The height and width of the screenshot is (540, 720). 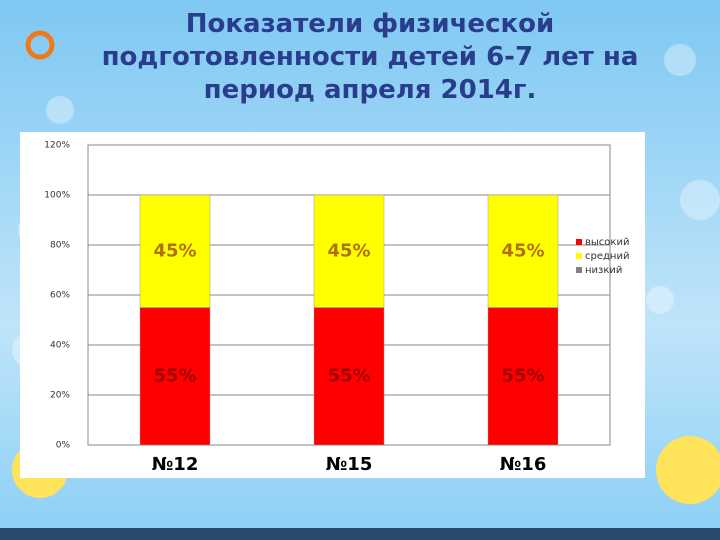 I want to click on y-tick-label: 0%, so click(x=63, y=446).